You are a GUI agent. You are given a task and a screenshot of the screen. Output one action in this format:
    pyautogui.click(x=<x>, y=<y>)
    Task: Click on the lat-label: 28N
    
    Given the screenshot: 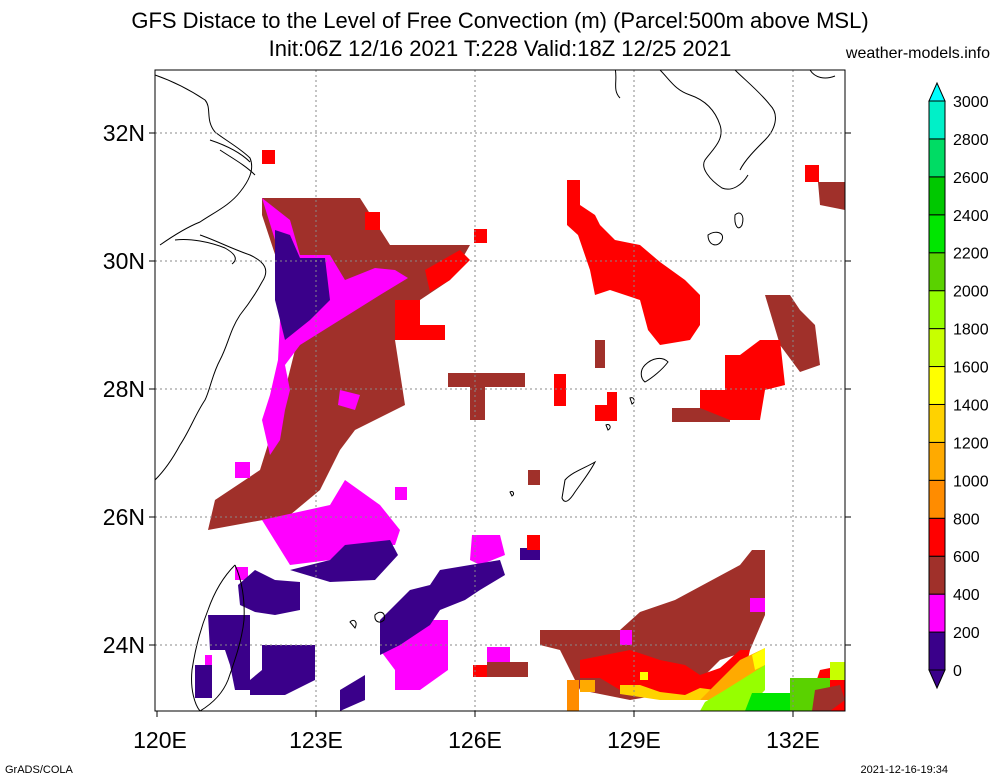 What is the action you would take?
    pyautogui.click(x=124, y=389)
    